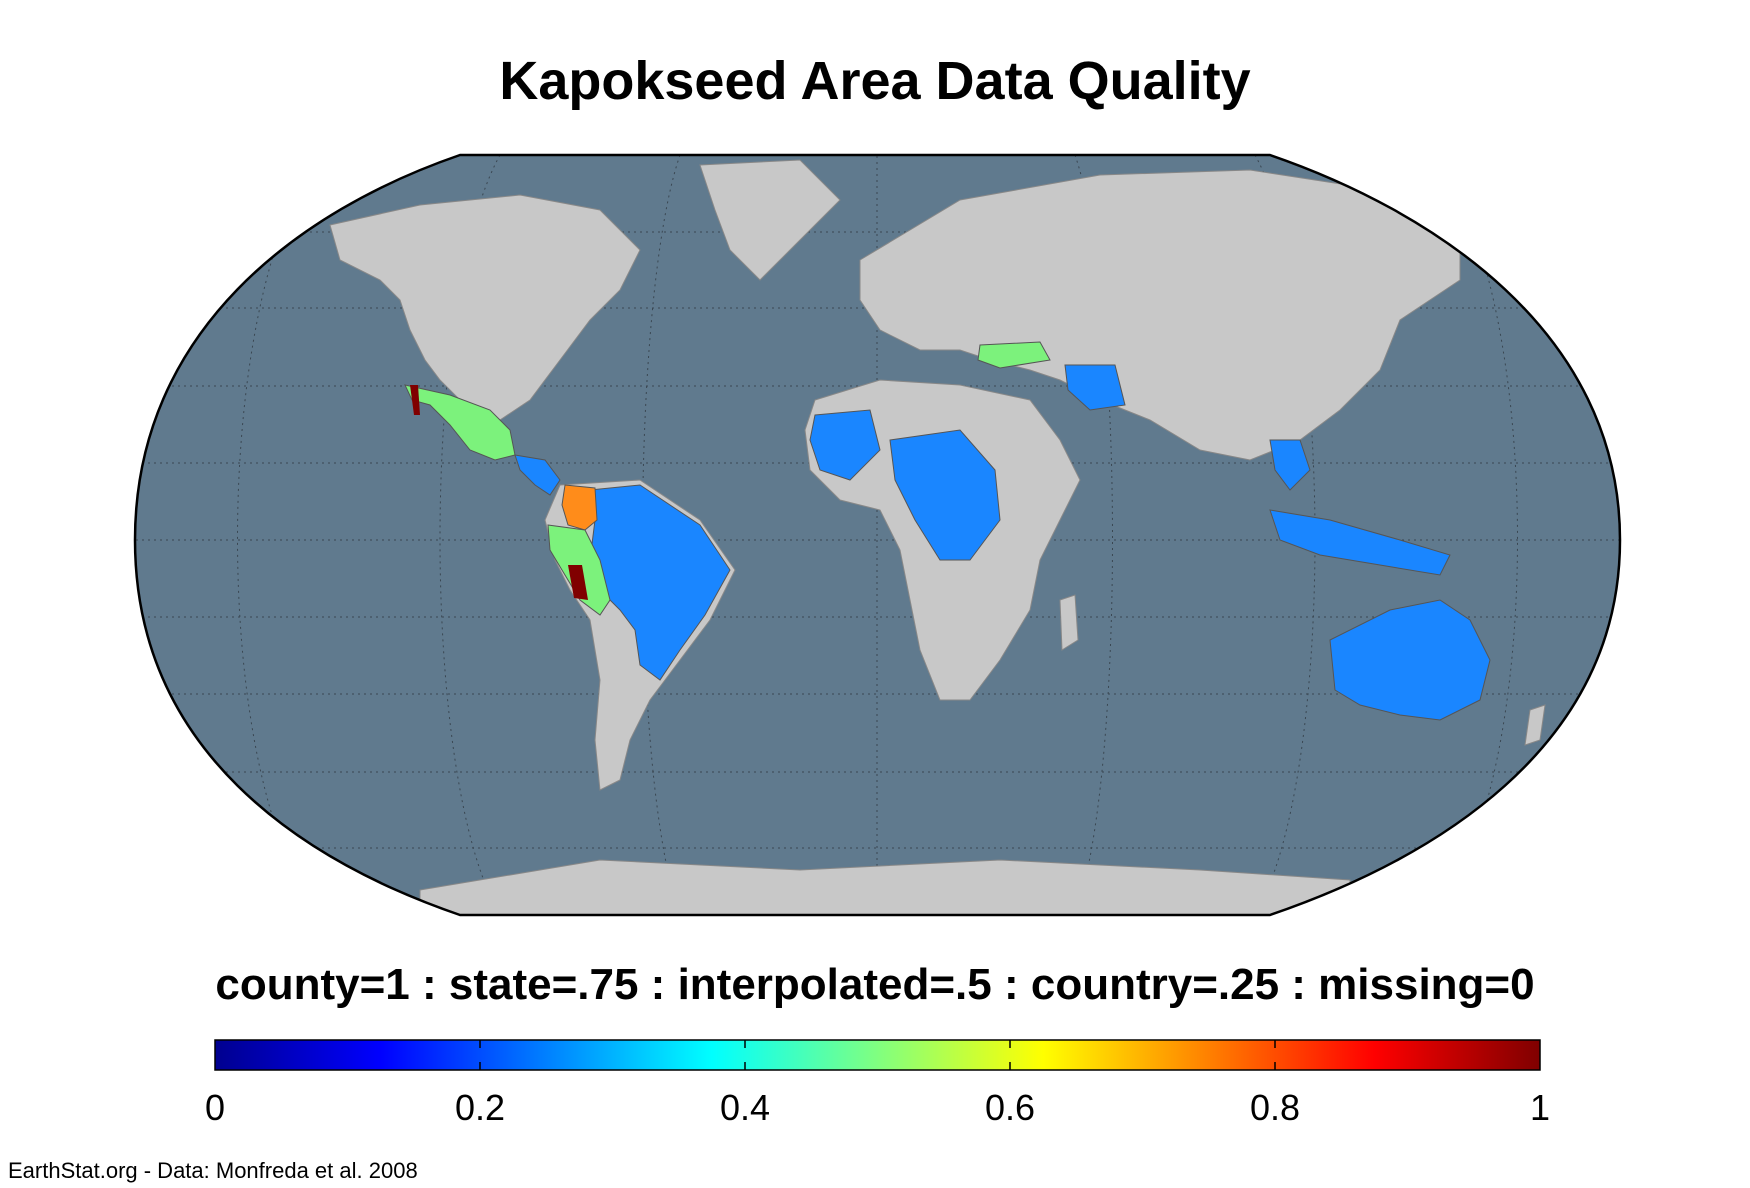 This screenshot has height=1188, width=1750. I want to click on region-iran, so click(1095, 387).